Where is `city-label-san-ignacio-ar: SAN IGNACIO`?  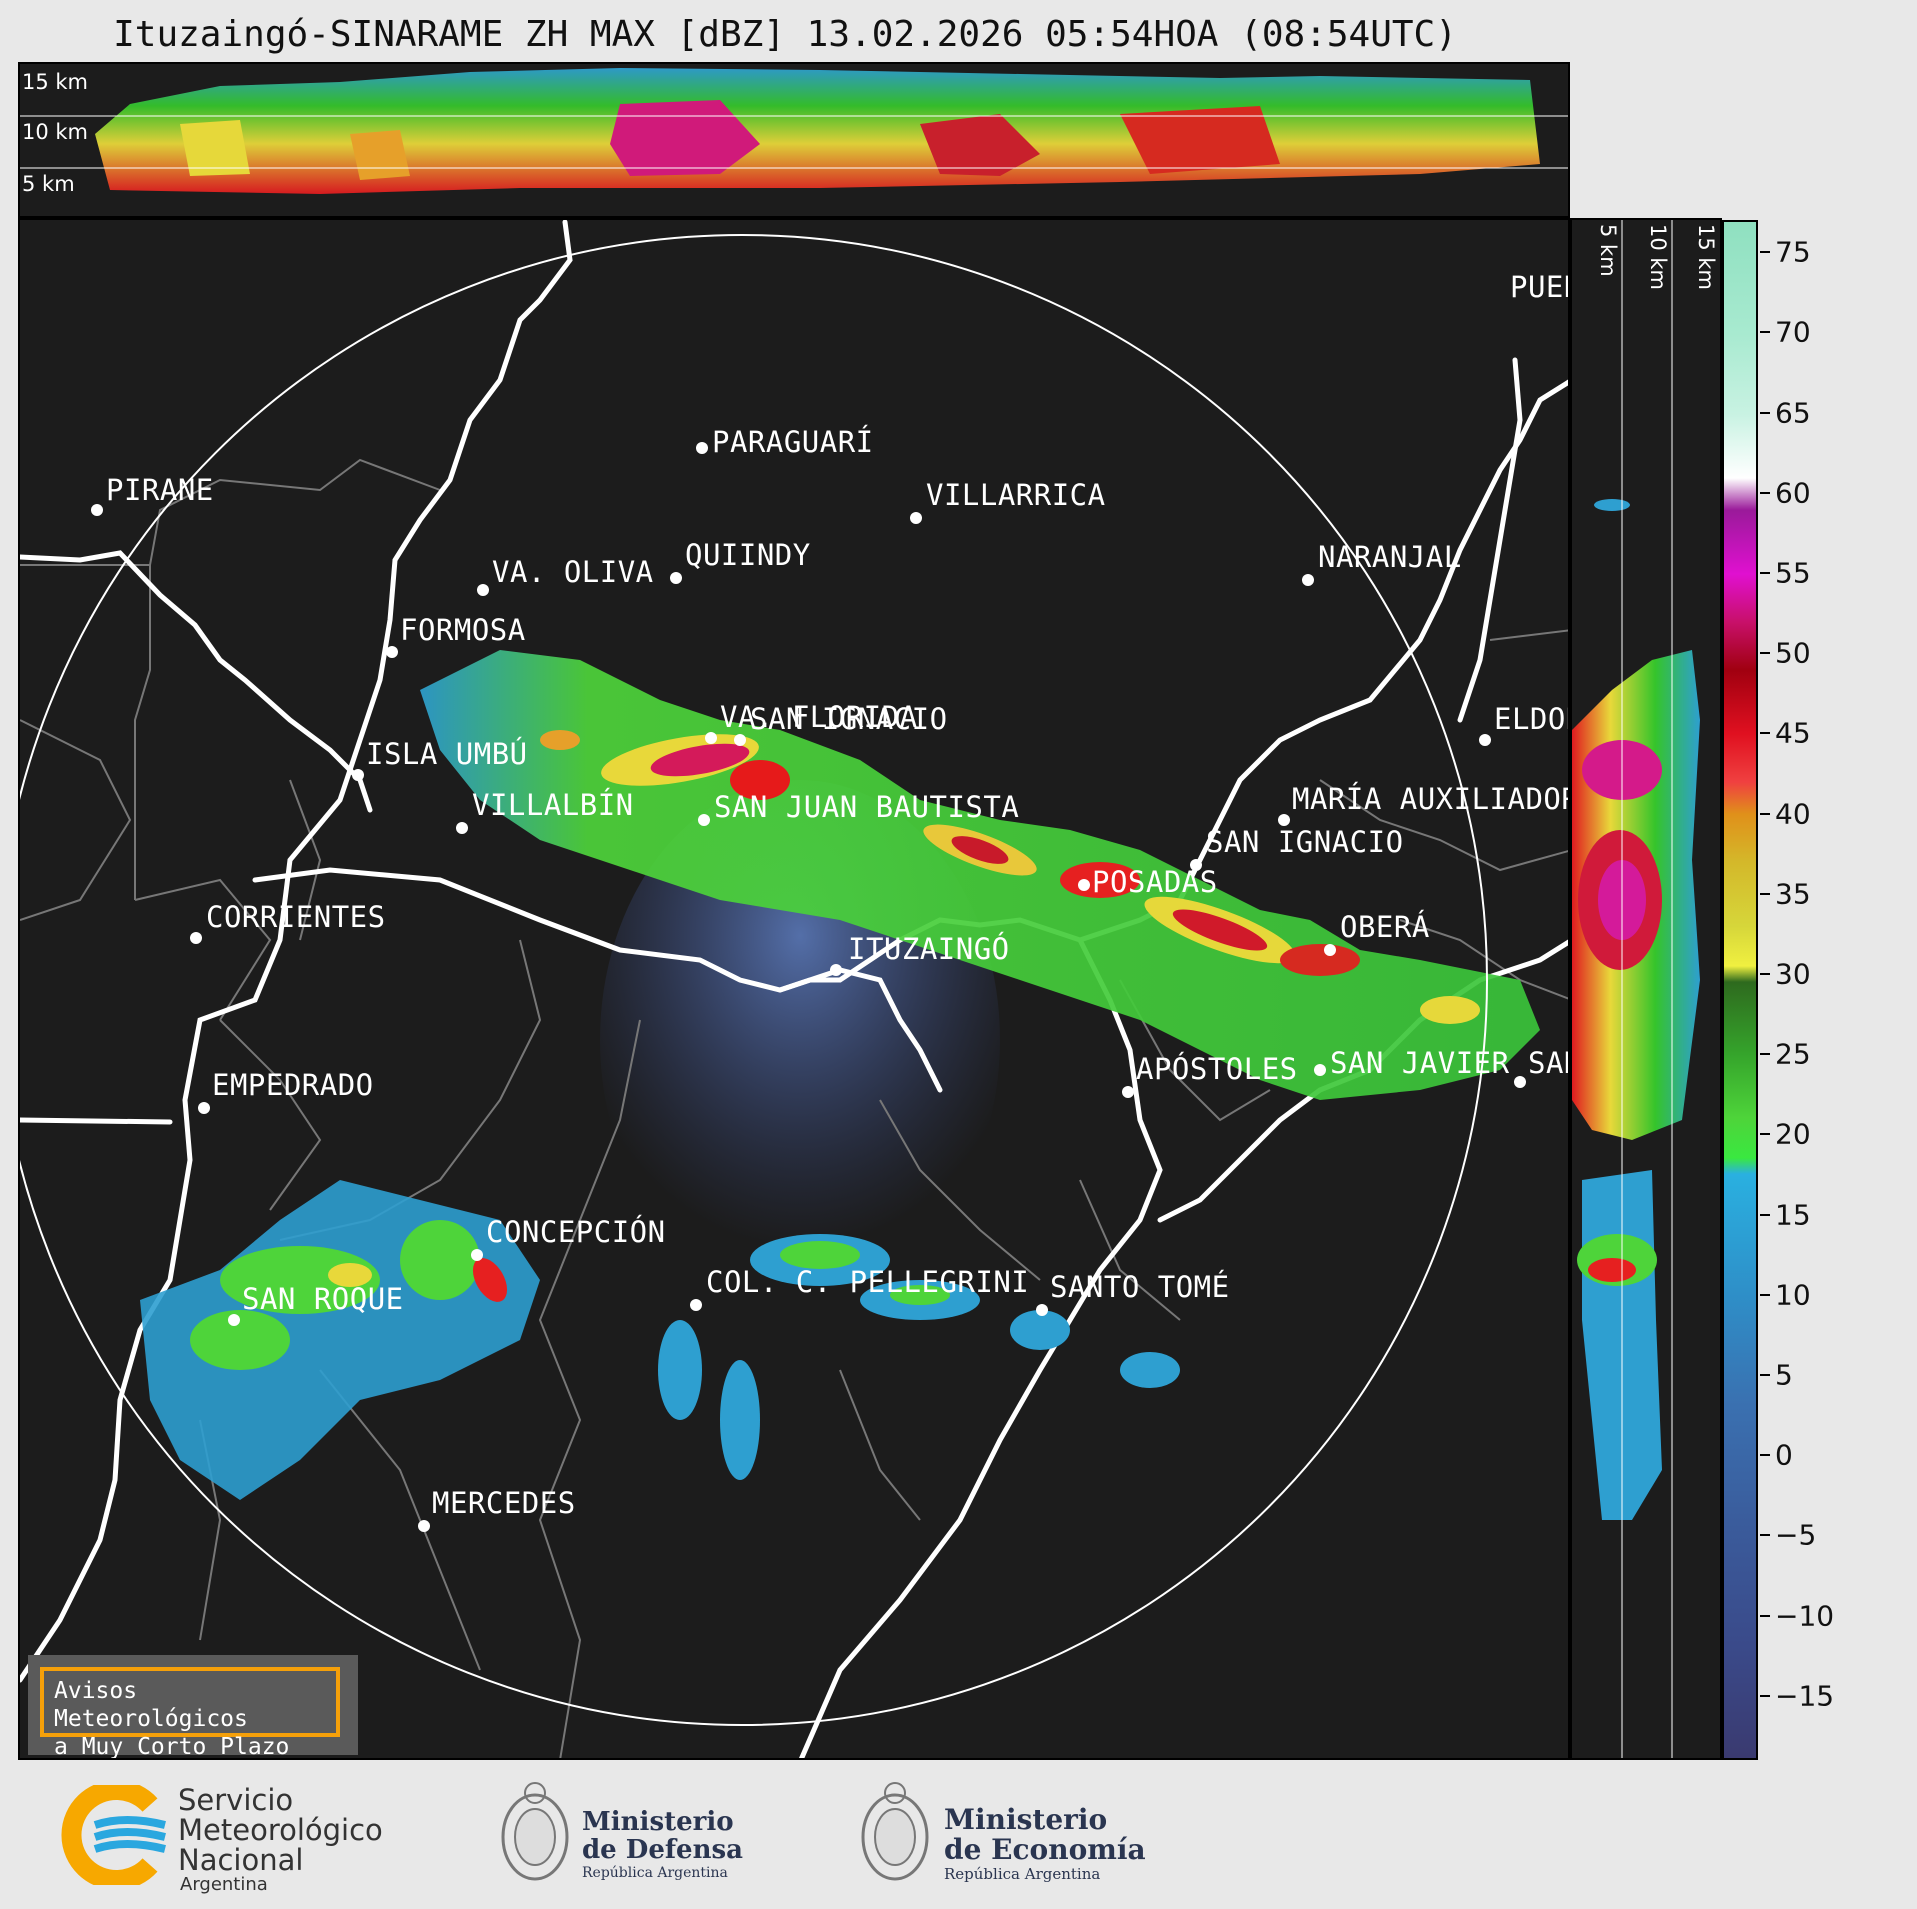
city-label-san-ignacio-ar: SAN IGNACIO is located at coordinates (1305, 842).